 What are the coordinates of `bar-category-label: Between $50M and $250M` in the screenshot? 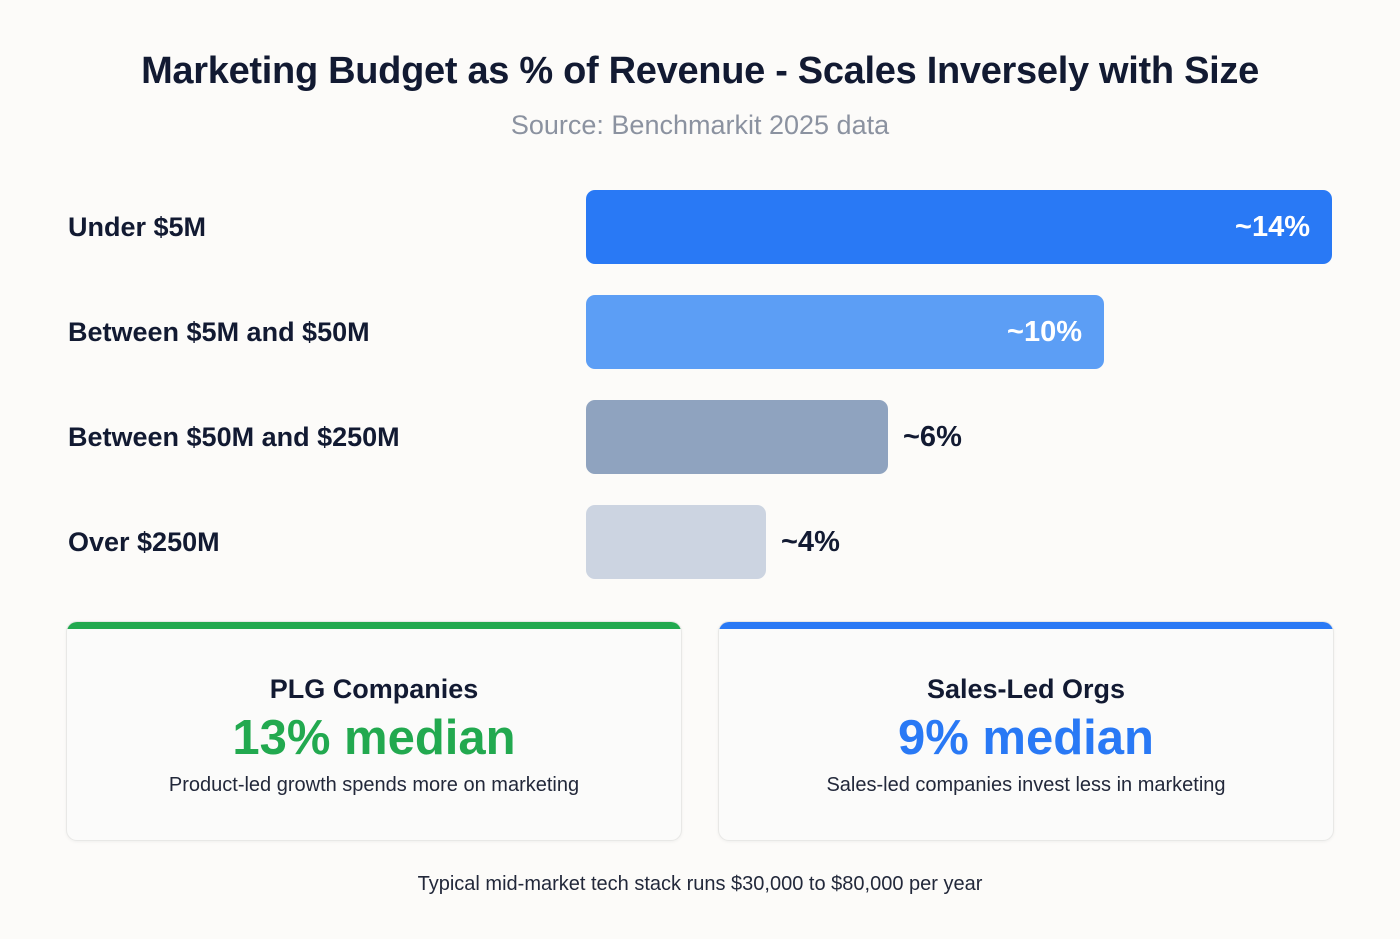 It's located at (234, 437).